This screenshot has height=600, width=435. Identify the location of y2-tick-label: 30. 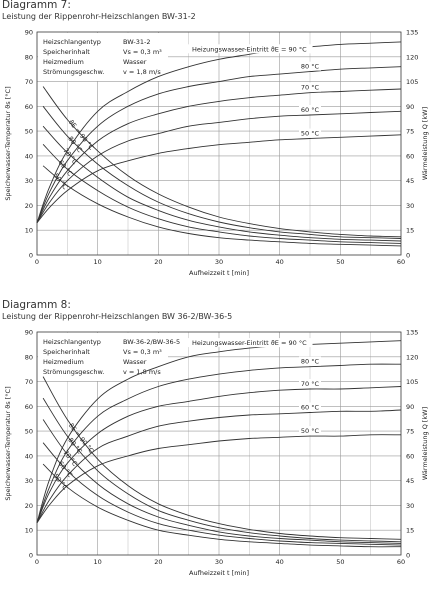
(410, 506).